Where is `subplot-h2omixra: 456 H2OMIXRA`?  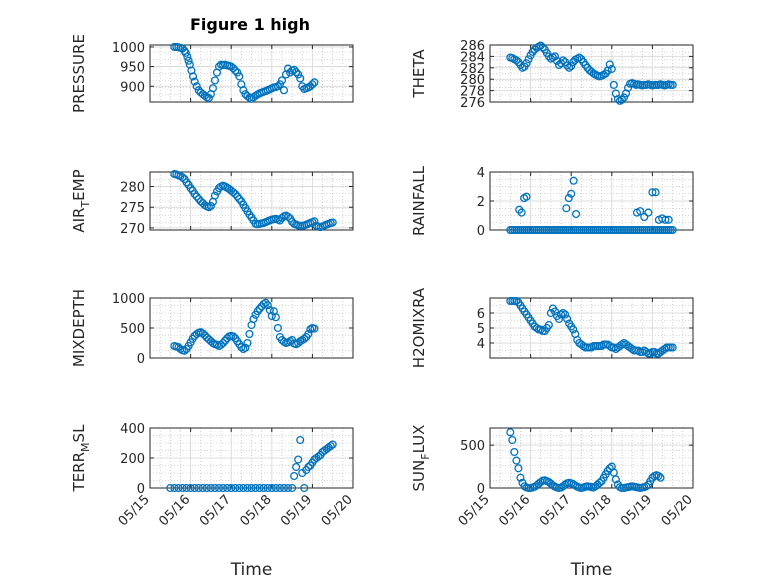 subplot-h2omixra: 456 H2OMIXRA is located at coordinates (552, 327).